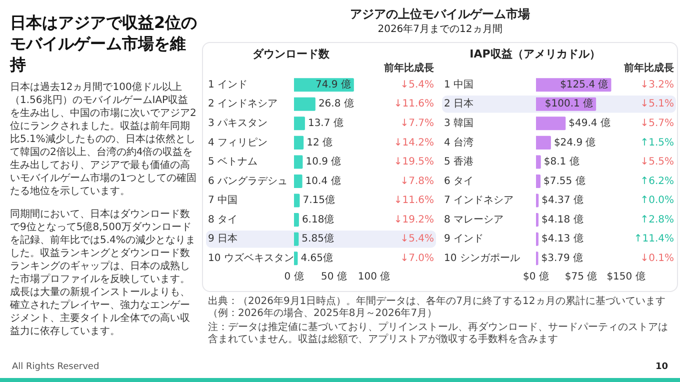  I want to click on y-tick-label: 2 日本, so click(459, 104).